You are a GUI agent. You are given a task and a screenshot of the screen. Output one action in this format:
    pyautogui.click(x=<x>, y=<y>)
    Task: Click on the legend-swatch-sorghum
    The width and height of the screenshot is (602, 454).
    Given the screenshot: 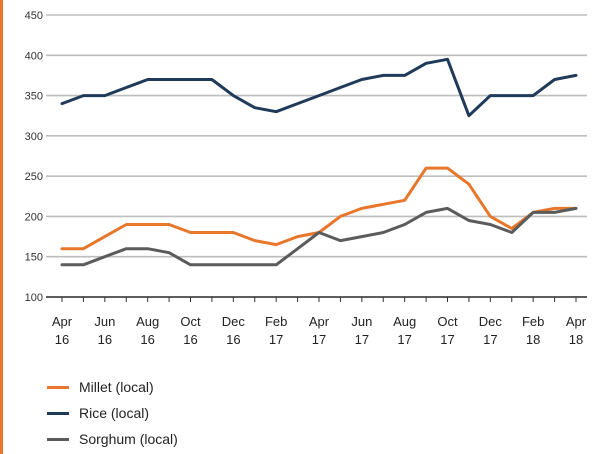 What is the action you would take?
    pyautogui.click(x=58, y=439)
    